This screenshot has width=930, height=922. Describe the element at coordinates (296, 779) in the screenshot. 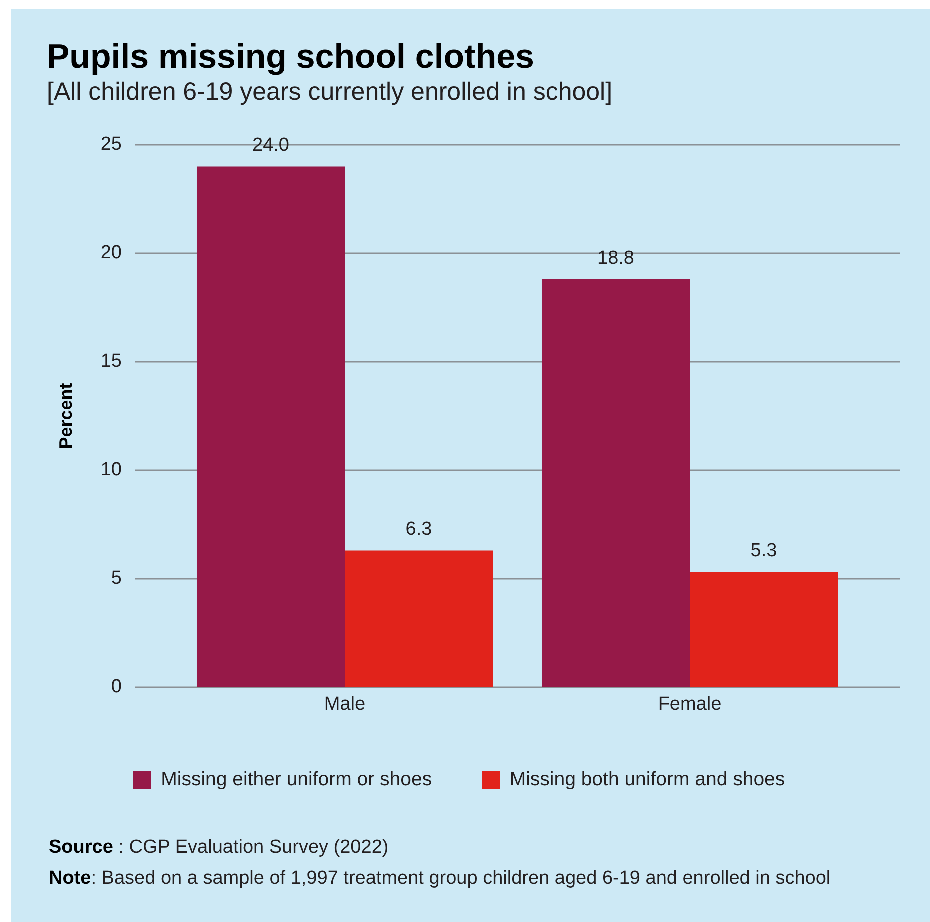

I see `legend-label: Missing either uniform or shoes` at that location.